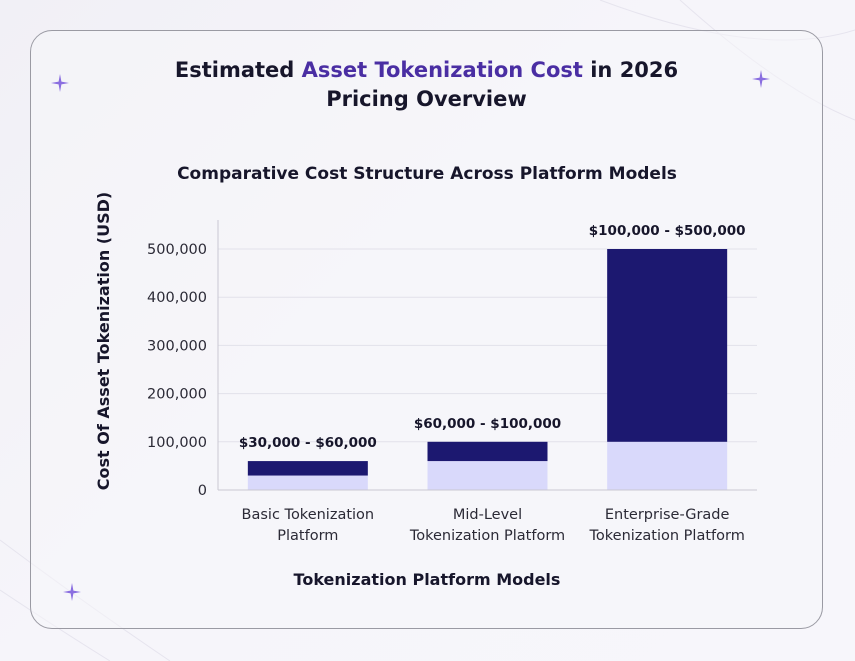 The width and height of the screenshot is (855, 661). What do you see at coordinates (177, 395) in the screenshot?
I see `y-tick-label: 200,000` at bounding box center [177, 395].